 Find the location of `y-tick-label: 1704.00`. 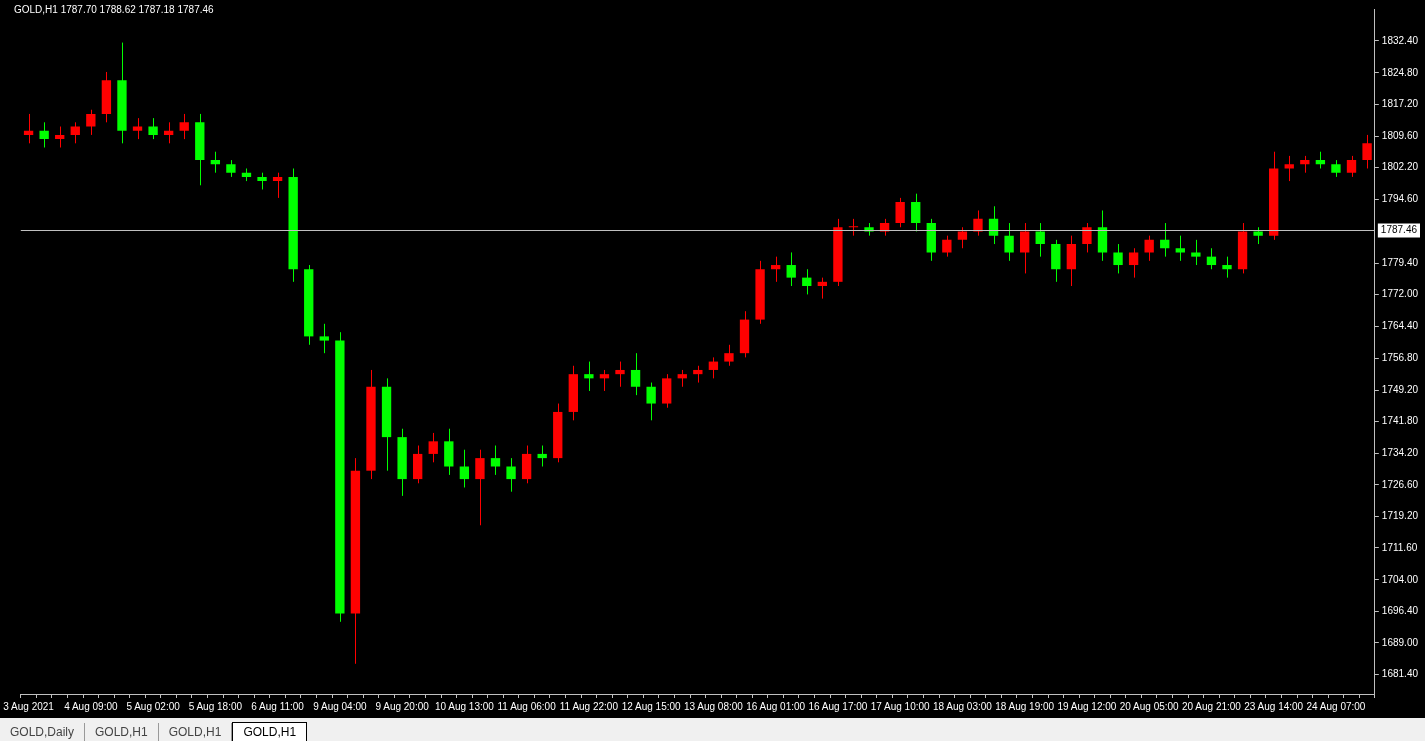

y-tick-label: 1704.00 is located at coordinates (1400, 579).